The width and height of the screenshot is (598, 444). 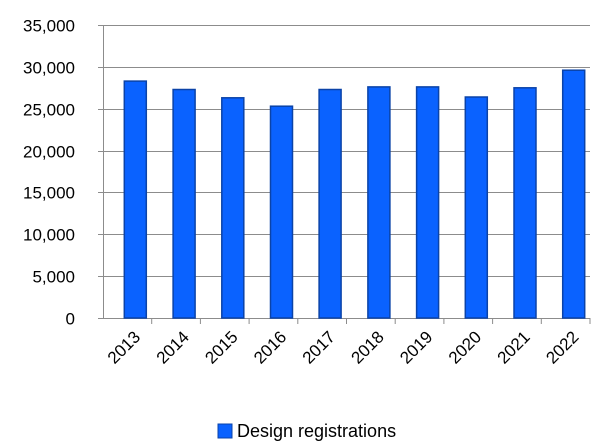 What do you see at coordinates (427, 202) in the screenshot?
I see `bar-2019` at bounding box center [427, 202].